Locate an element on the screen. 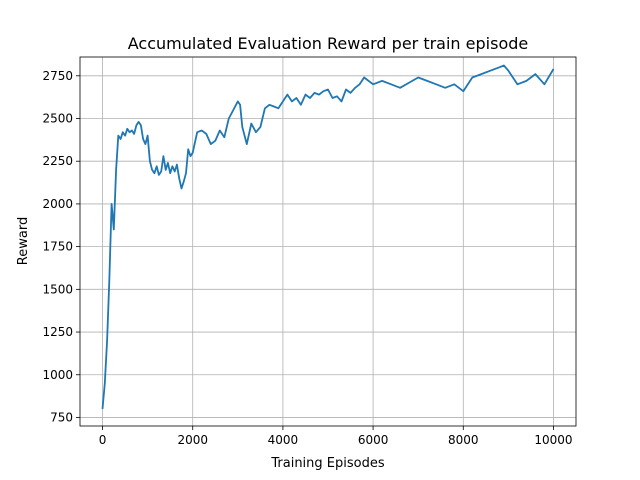 The width and height of the screenshot is (640, 480). y-tick-label: 1750 is located at coordinates (57, 247).